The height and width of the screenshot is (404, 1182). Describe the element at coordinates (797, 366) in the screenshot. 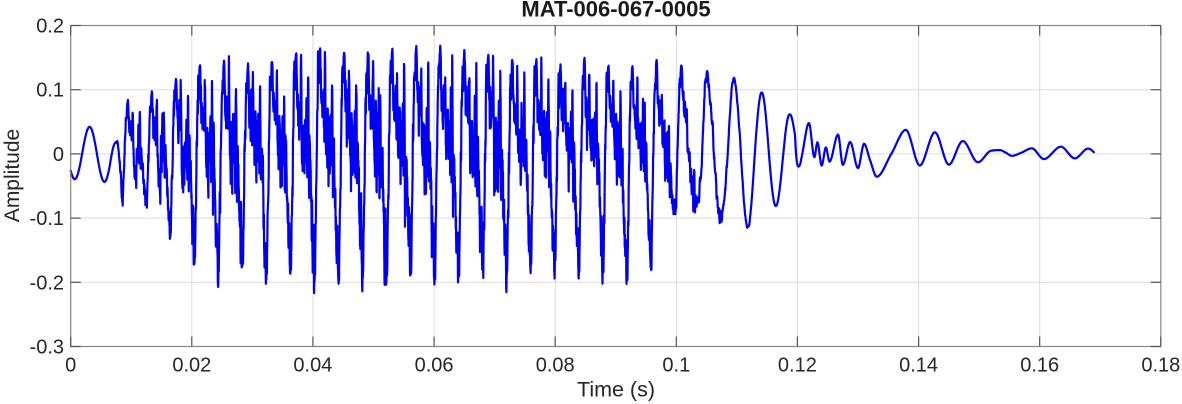

I see `svg-text: 0.12` at that location.